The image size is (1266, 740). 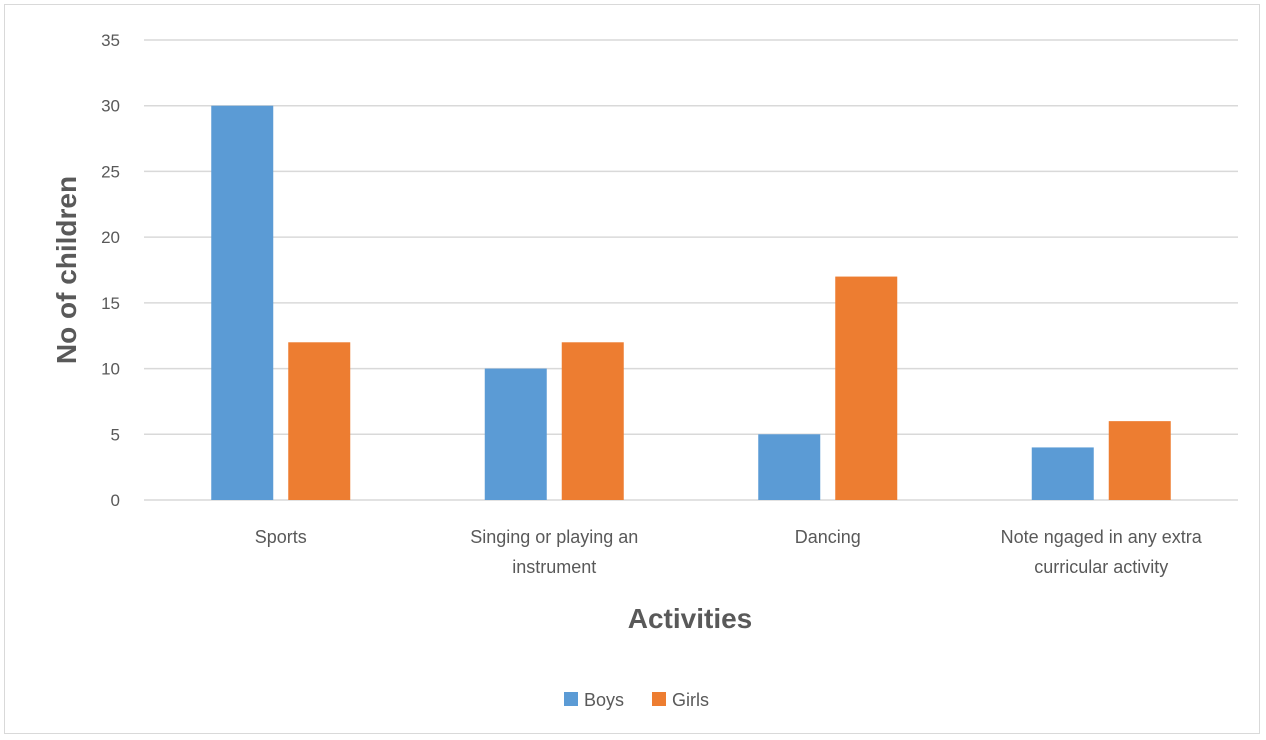 What do you see at coordinates (659, 699) in the screenshot?
I see `legend-swatch-girls` at bounding box center [659, 699].